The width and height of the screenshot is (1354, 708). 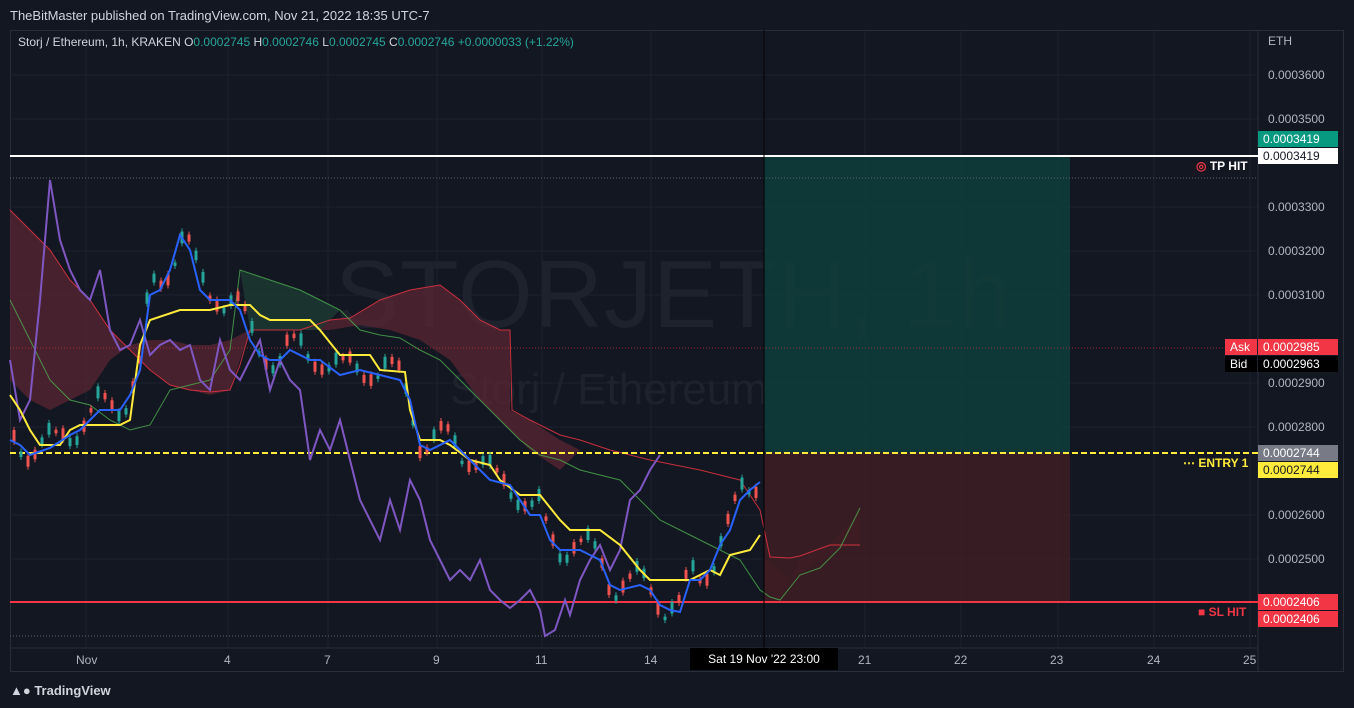 I want to click on x-tick-9: 24, so click(x=1154, y=660).